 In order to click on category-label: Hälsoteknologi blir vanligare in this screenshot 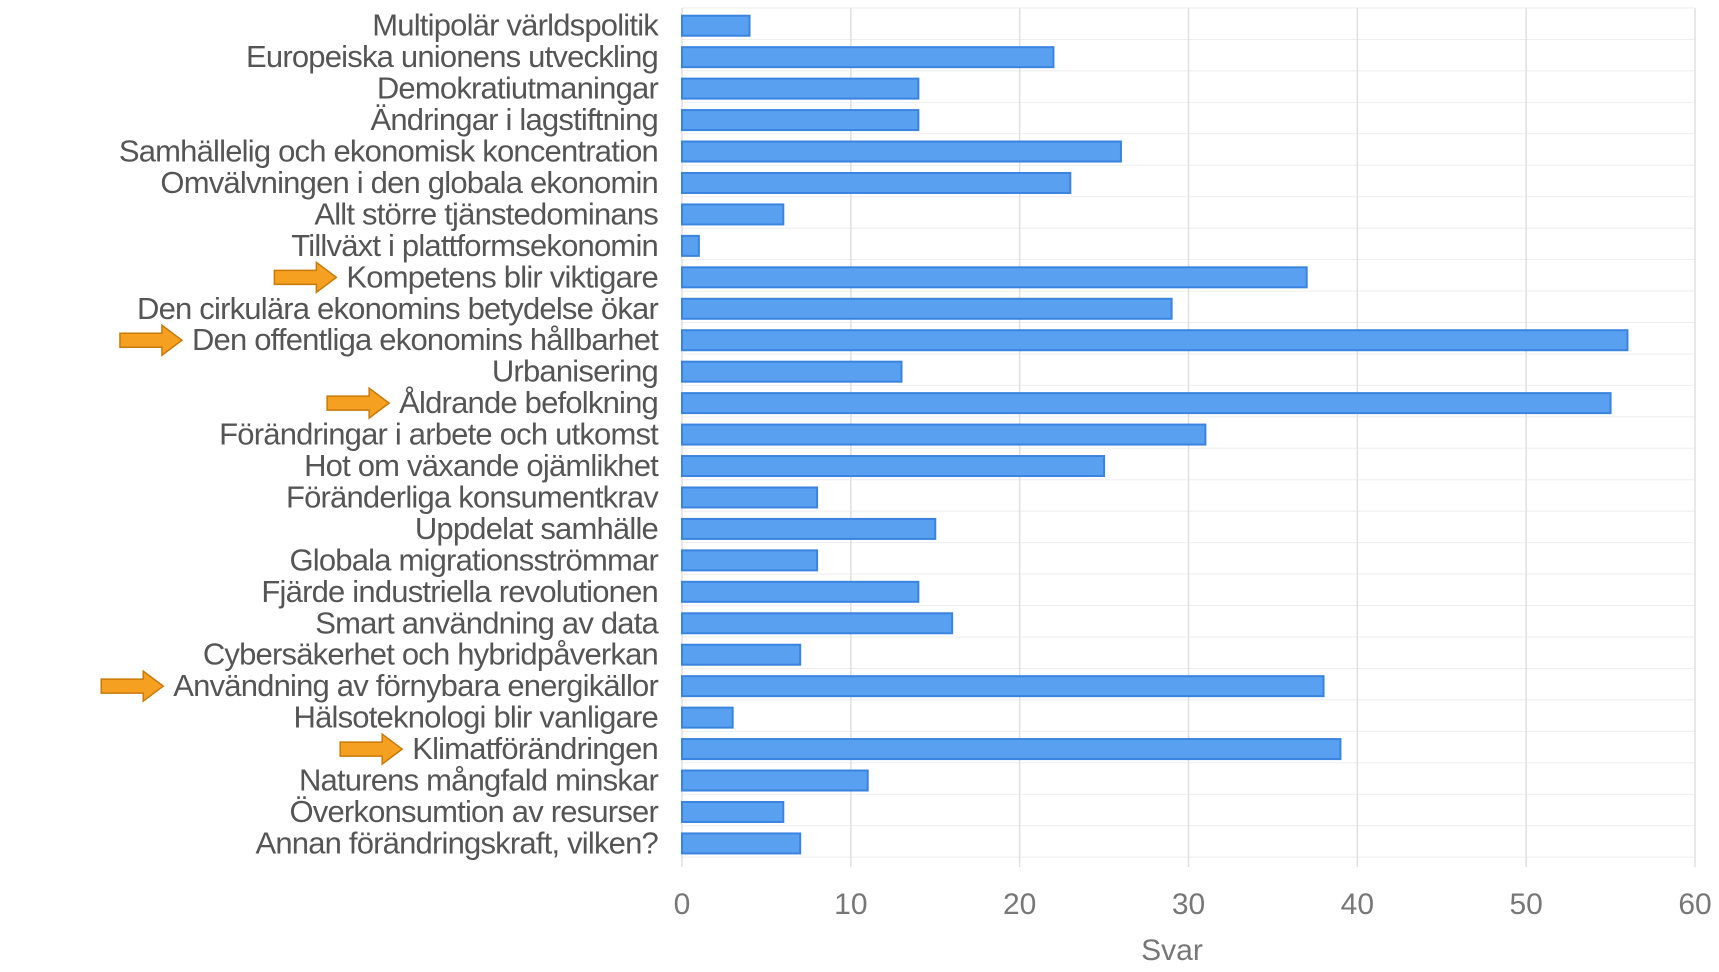, I will do `click(475, 717)`.